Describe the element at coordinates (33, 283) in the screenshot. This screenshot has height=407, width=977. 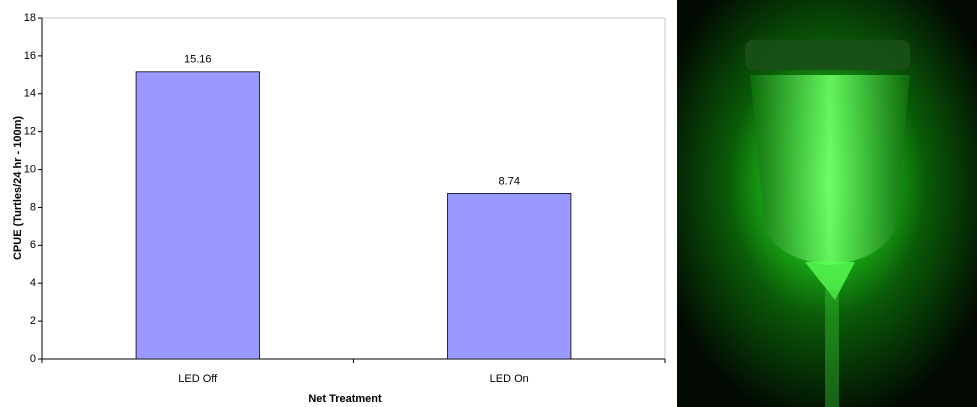
I see `y-tick-label: 4` at that location.